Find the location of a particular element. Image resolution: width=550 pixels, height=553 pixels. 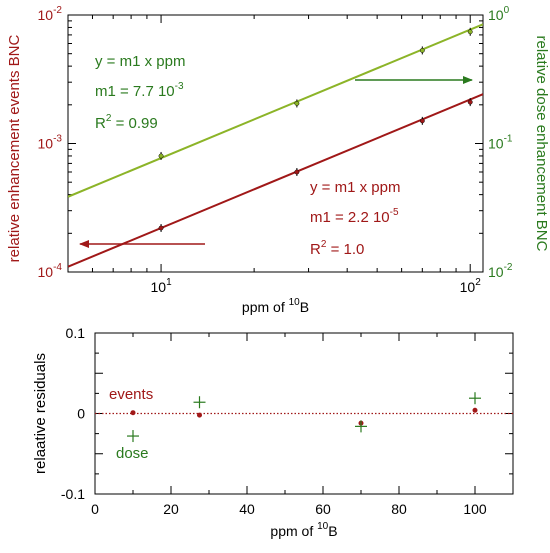

events-fit-r2: R2 = 1.0 is located at coordinates (337, 248).